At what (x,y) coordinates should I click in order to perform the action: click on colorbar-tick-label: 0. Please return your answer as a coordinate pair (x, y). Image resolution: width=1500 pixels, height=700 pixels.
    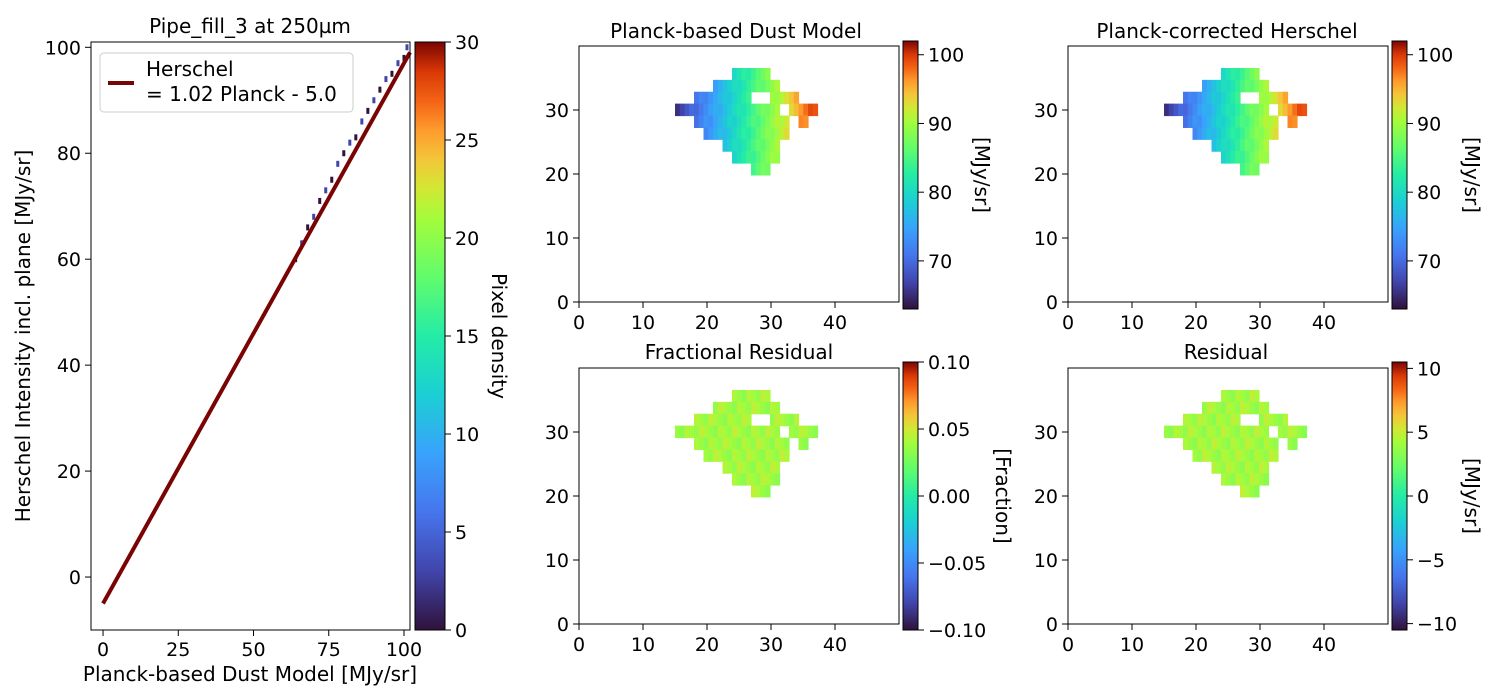
    Looking at the image, I should click on (461, 631).